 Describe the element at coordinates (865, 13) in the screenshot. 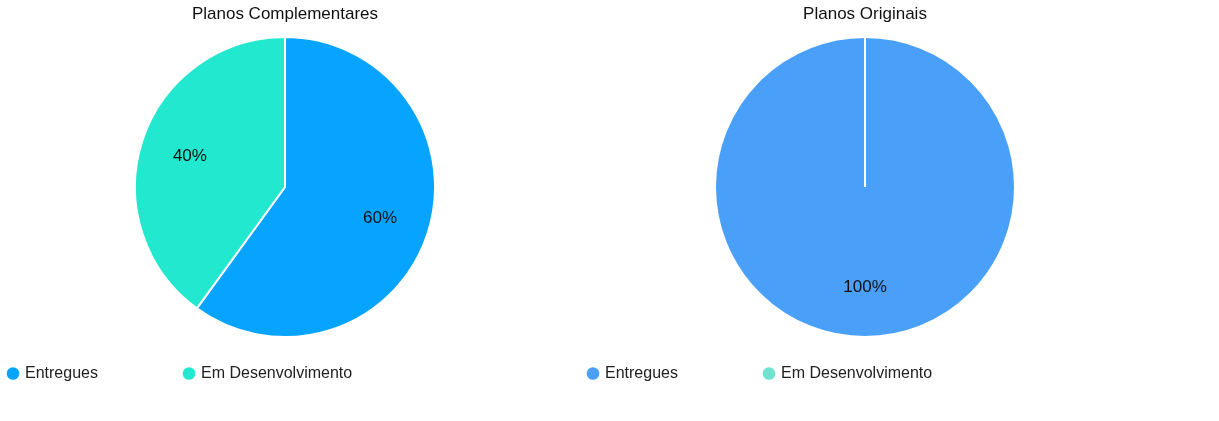

I see `chart-title: Planos Originais` at that location.